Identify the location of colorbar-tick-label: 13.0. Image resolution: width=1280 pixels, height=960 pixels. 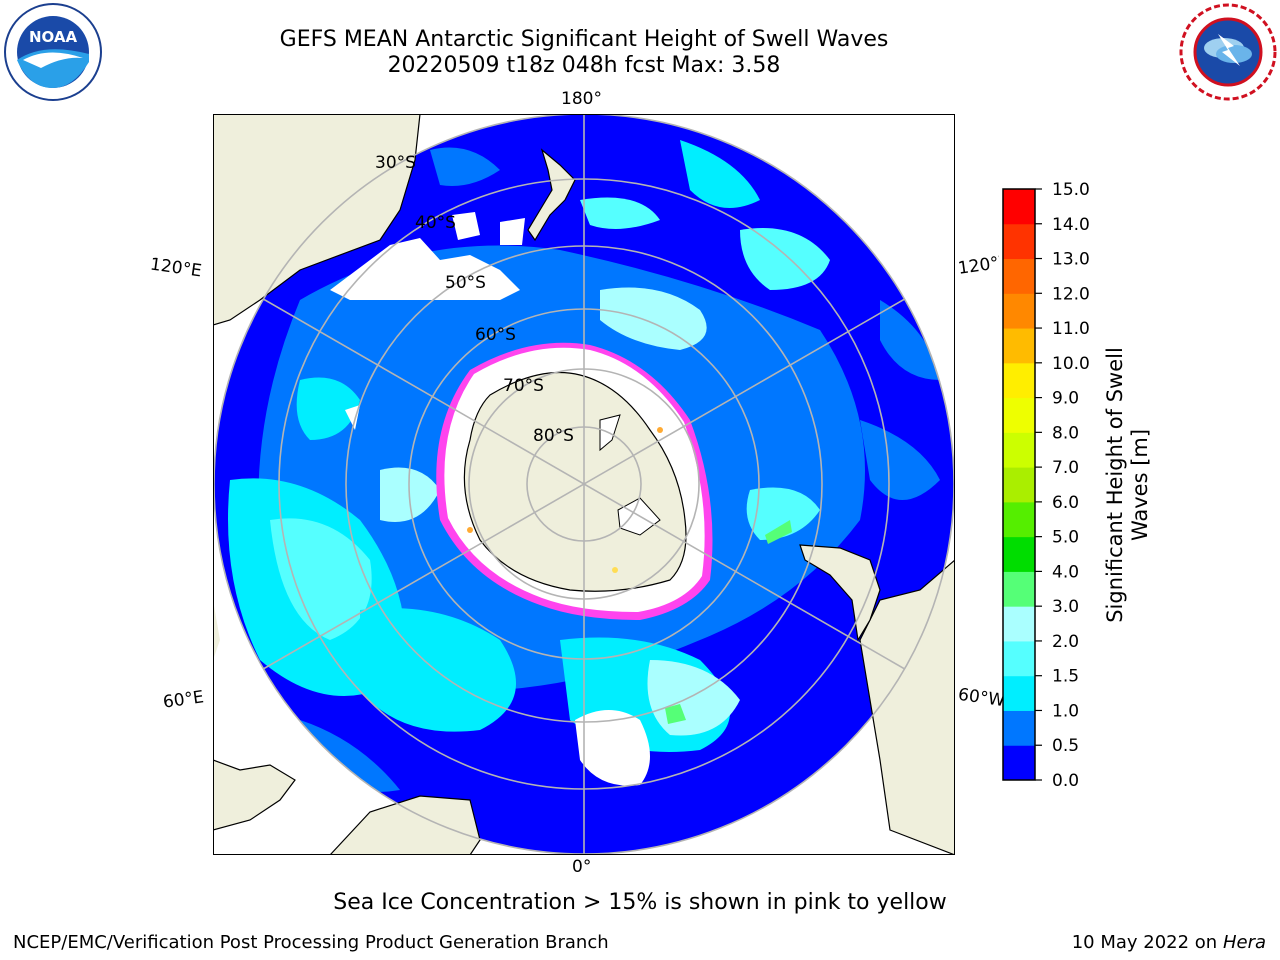
(1071, 260).